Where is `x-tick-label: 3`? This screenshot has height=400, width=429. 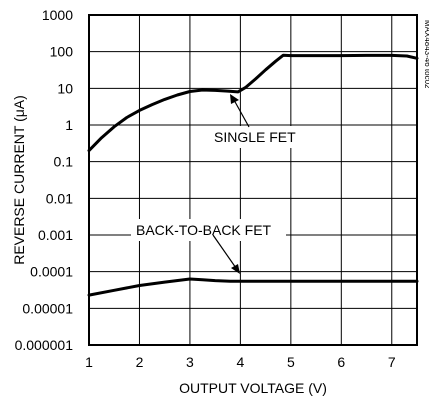
x-tick-label: 3 is located at coordinates (190, 362).